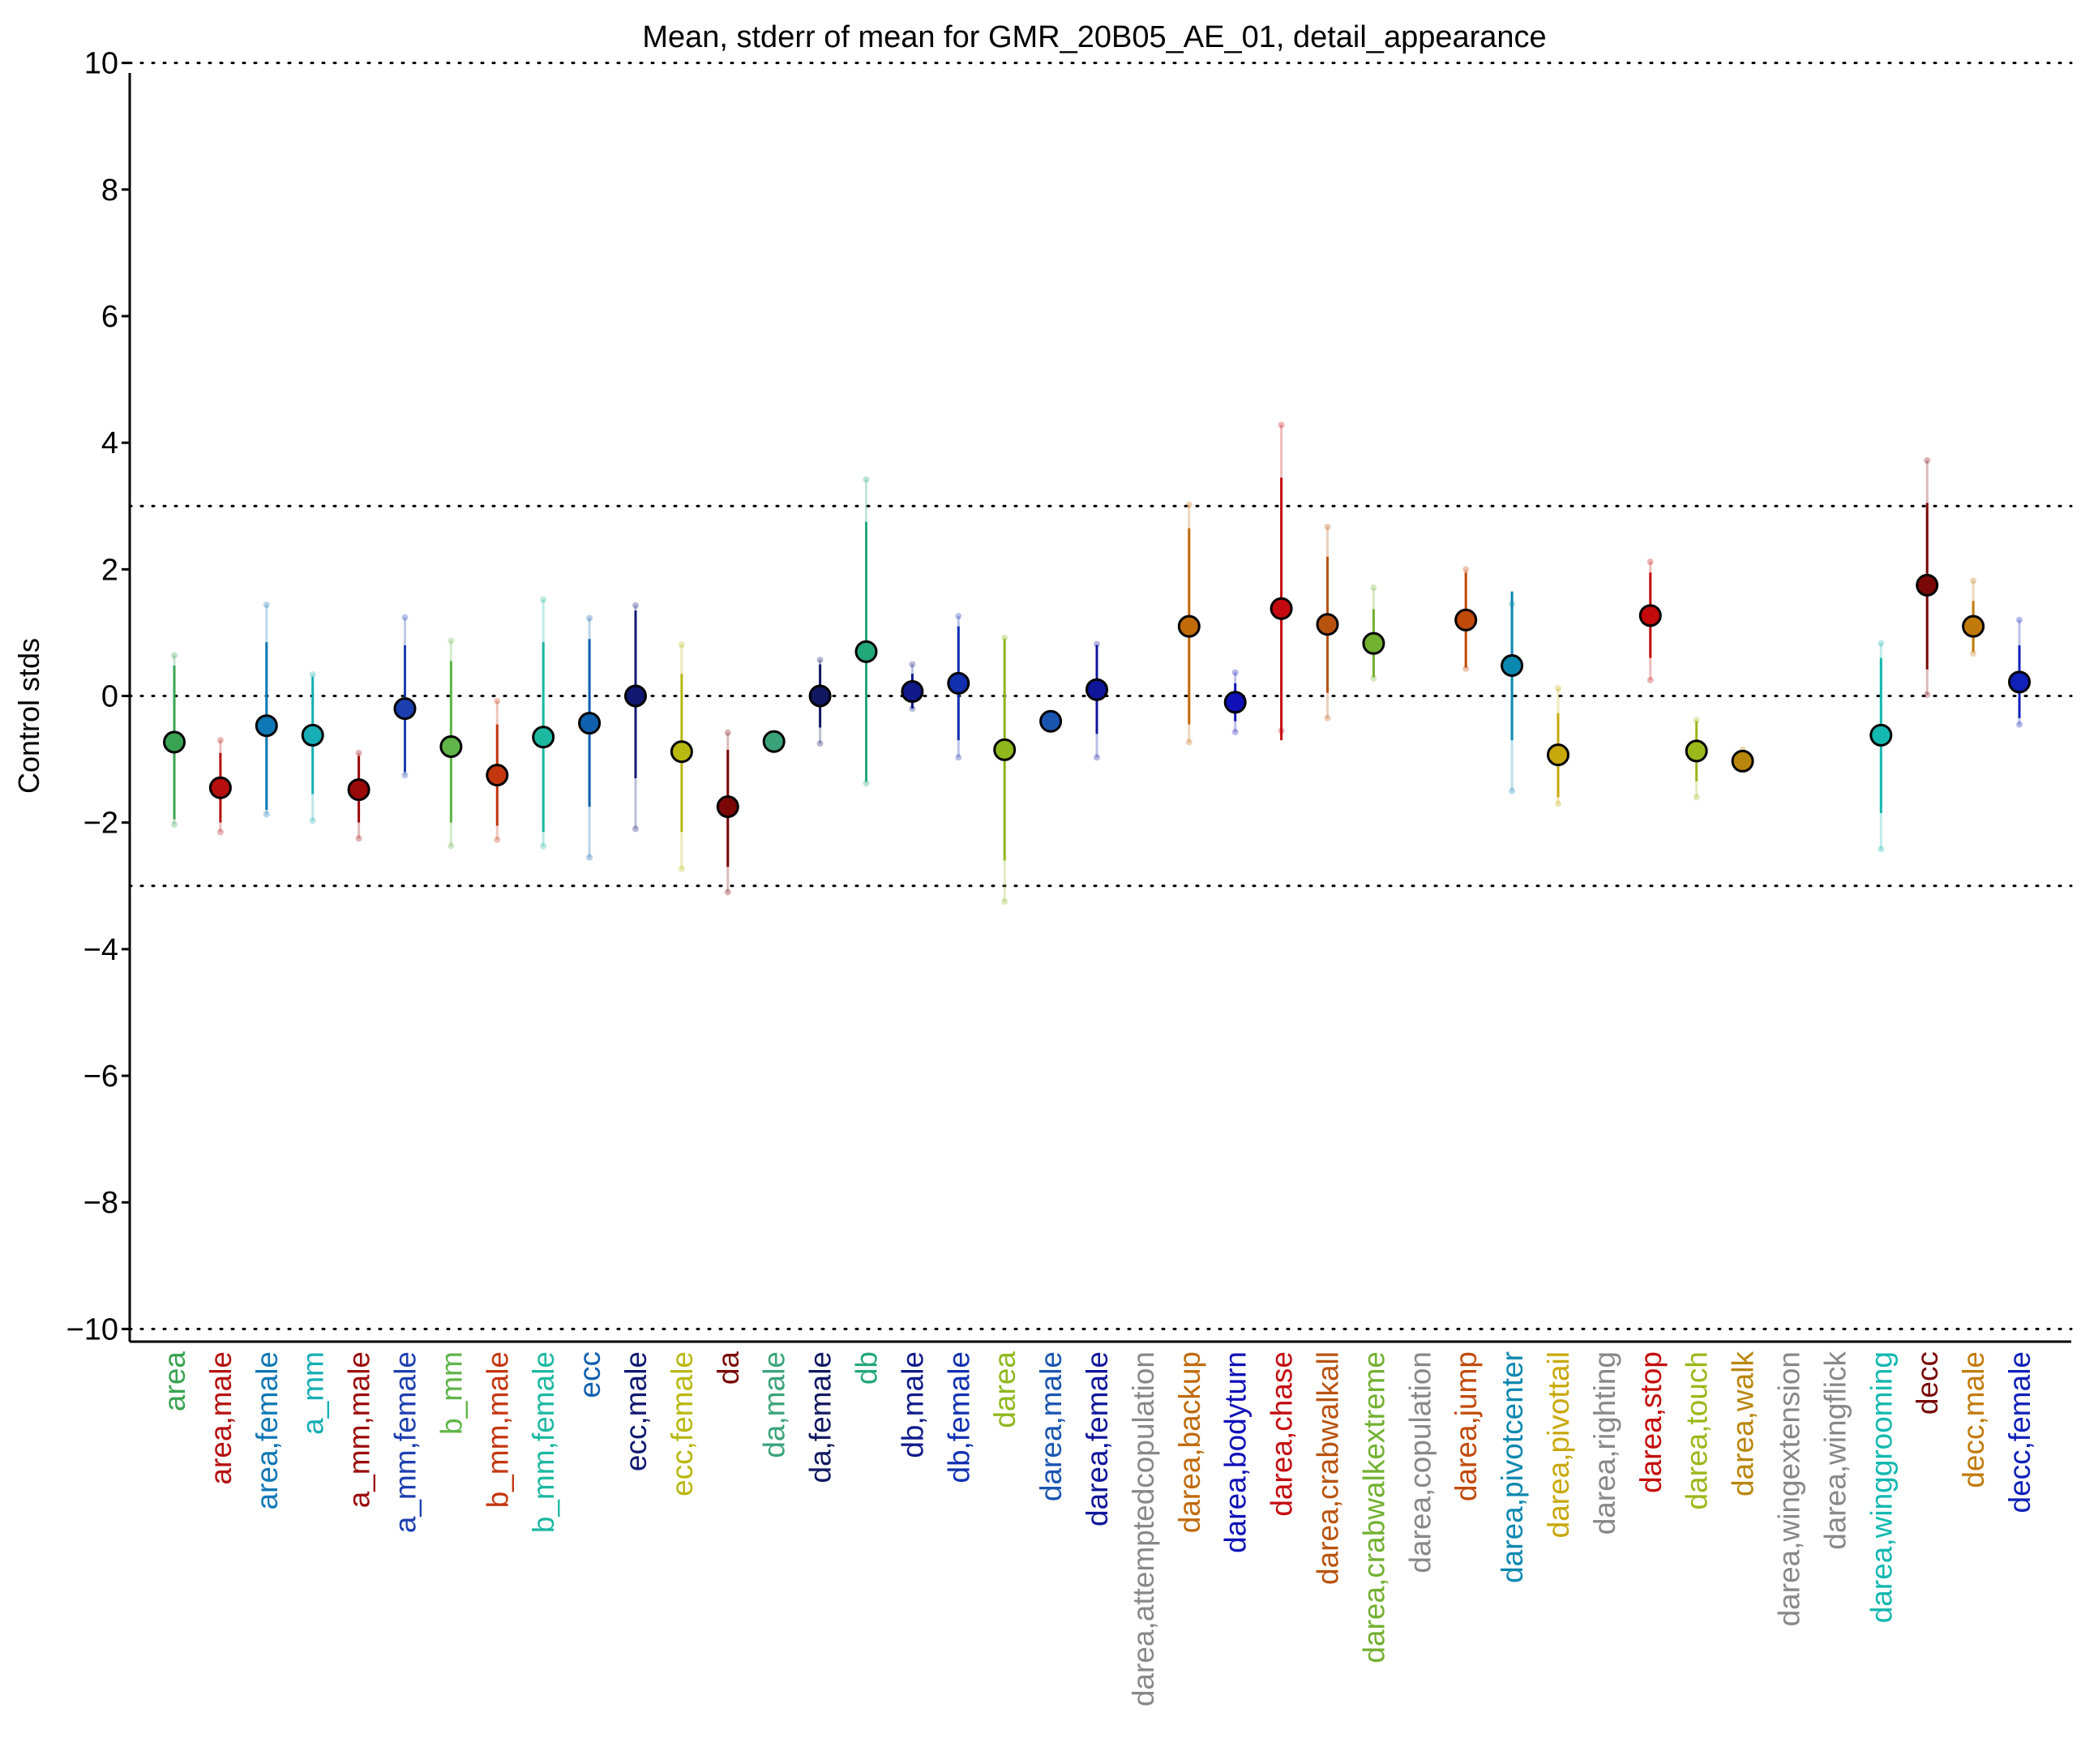 This screenshot has height=1764, width=2081. I want to click on x-tick-label: darea,stop, so click(1651, 1422).